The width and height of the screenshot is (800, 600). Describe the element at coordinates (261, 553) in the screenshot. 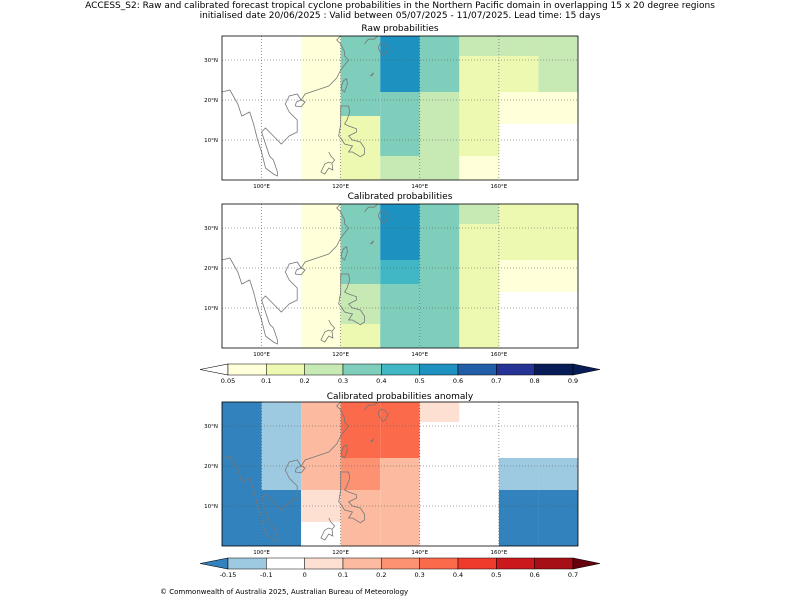

I see `x-tick-label: 100°E` at that location.